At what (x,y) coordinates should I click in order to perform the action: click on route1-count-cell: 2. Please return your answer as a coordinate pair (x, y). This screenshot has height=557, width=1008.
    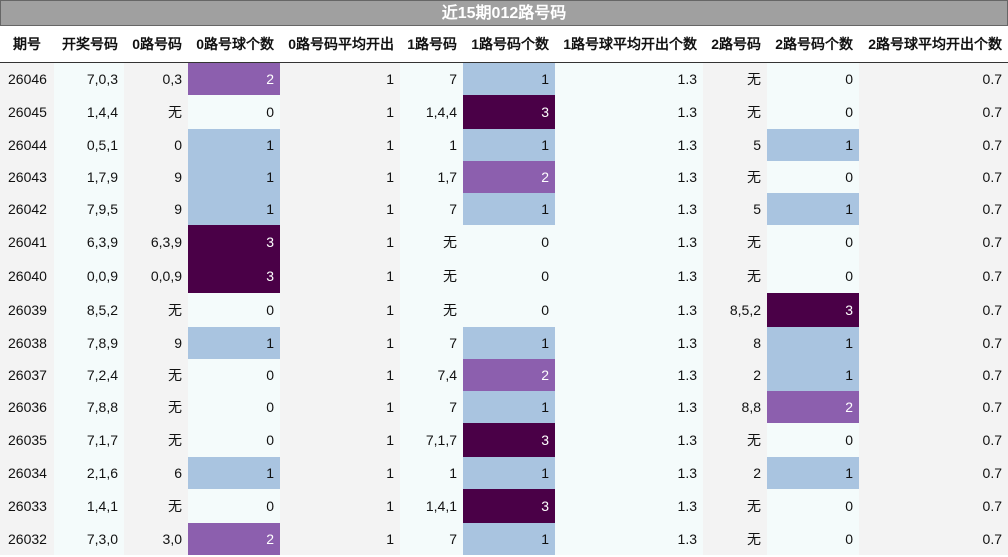
    Looking at the image, I should click on (509, 177).